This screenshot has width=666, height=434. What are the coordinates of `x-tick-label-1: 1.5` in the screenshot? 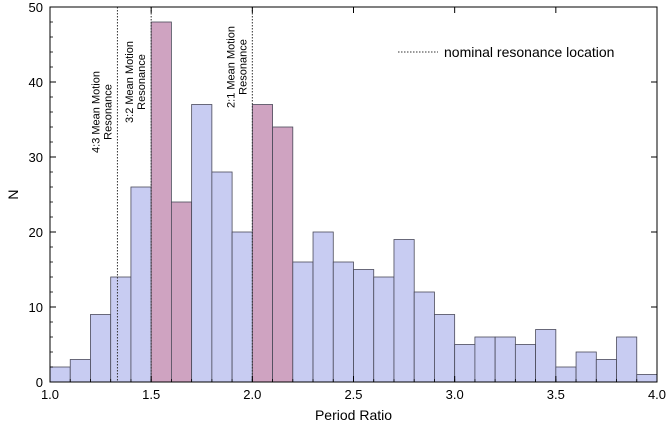 It's located at (151, 394).